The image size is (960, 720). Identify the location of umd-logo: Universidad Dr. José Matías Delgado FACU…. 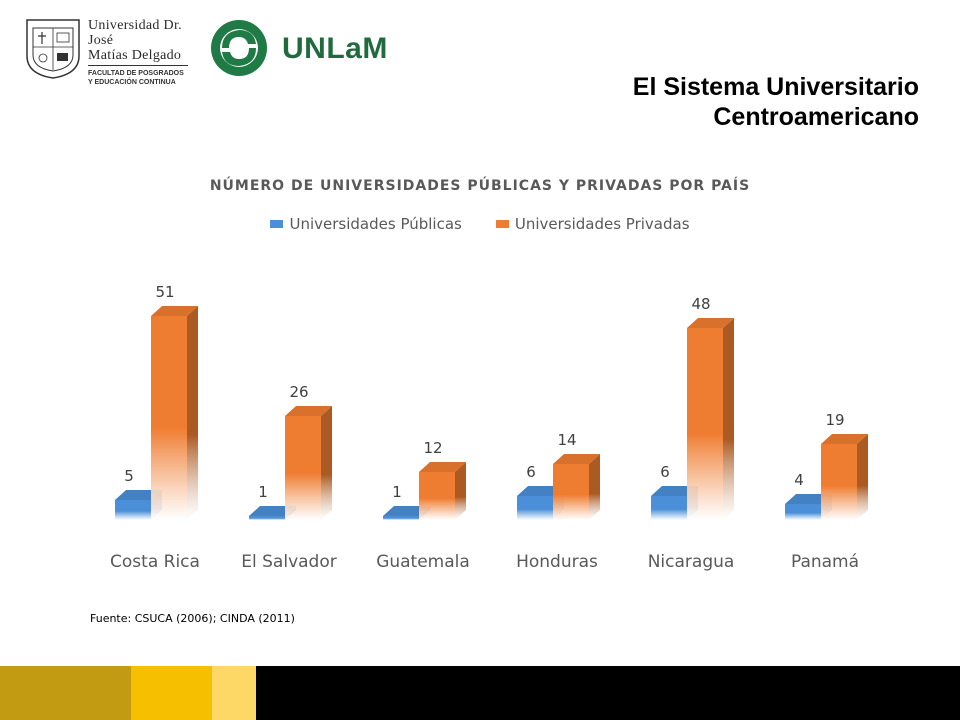
(108, 51).